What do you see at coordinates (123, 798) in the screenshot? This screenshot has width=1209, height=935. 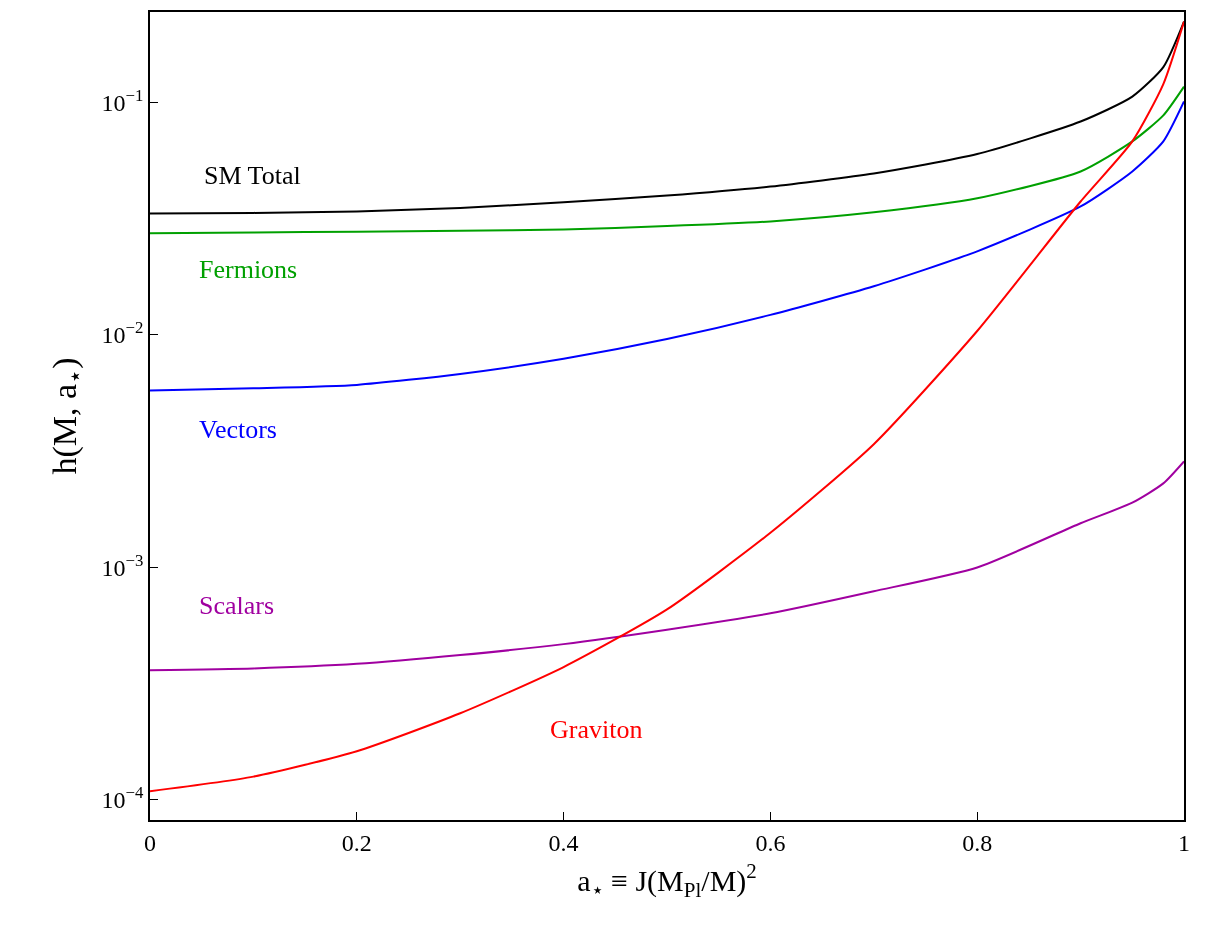 I see `y-tick-label: 10$^{−4}$` at bounding box center [123, 798].